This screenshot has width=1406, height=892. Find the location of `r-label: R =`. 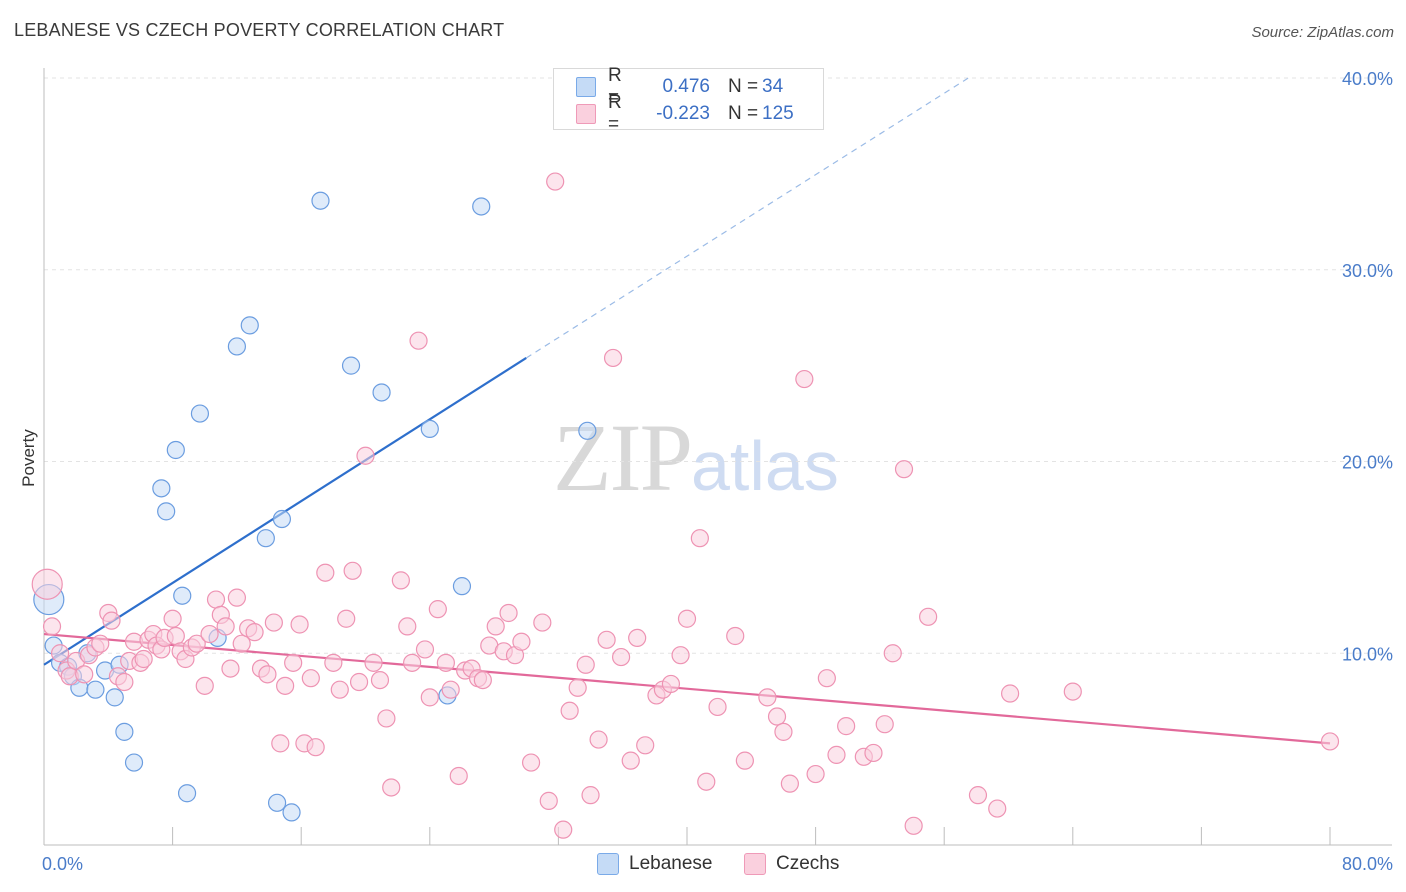

r-label: R = is located at coordinates (615, 113).